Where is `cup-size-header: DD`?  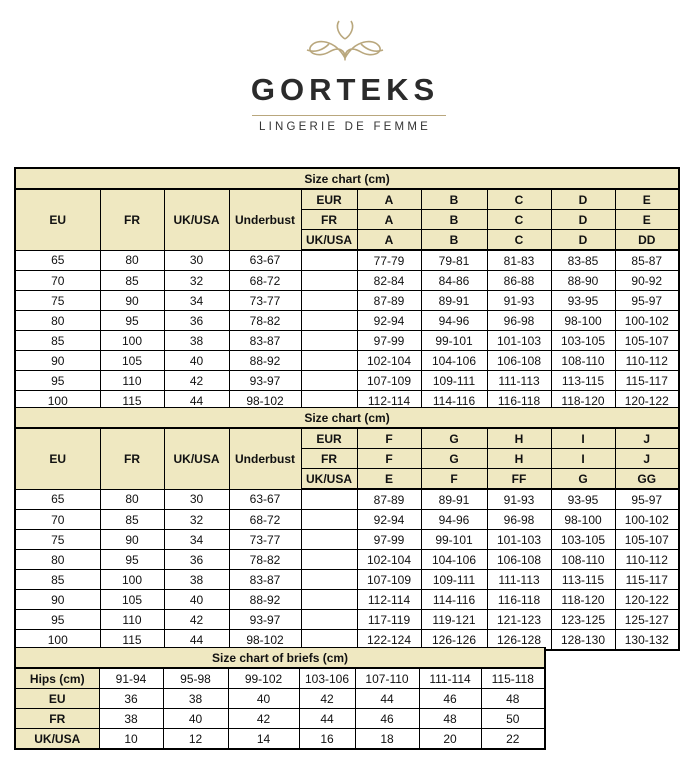
cup-size-header: DD is located at coordinates (647, 240).